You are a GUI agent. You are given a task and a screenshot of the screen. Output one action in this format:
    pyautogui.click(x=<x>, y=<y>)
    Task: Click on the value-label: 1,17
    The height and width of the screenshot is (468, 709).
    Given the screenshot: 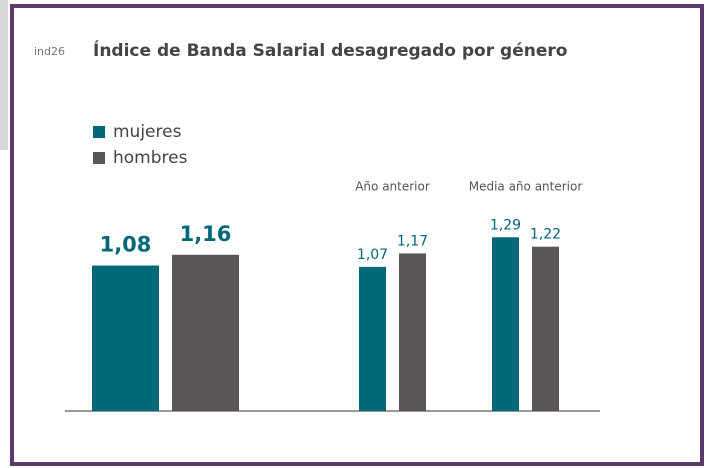 What is the action you would take?
    pyautogui.click(x=412, y=241)
    